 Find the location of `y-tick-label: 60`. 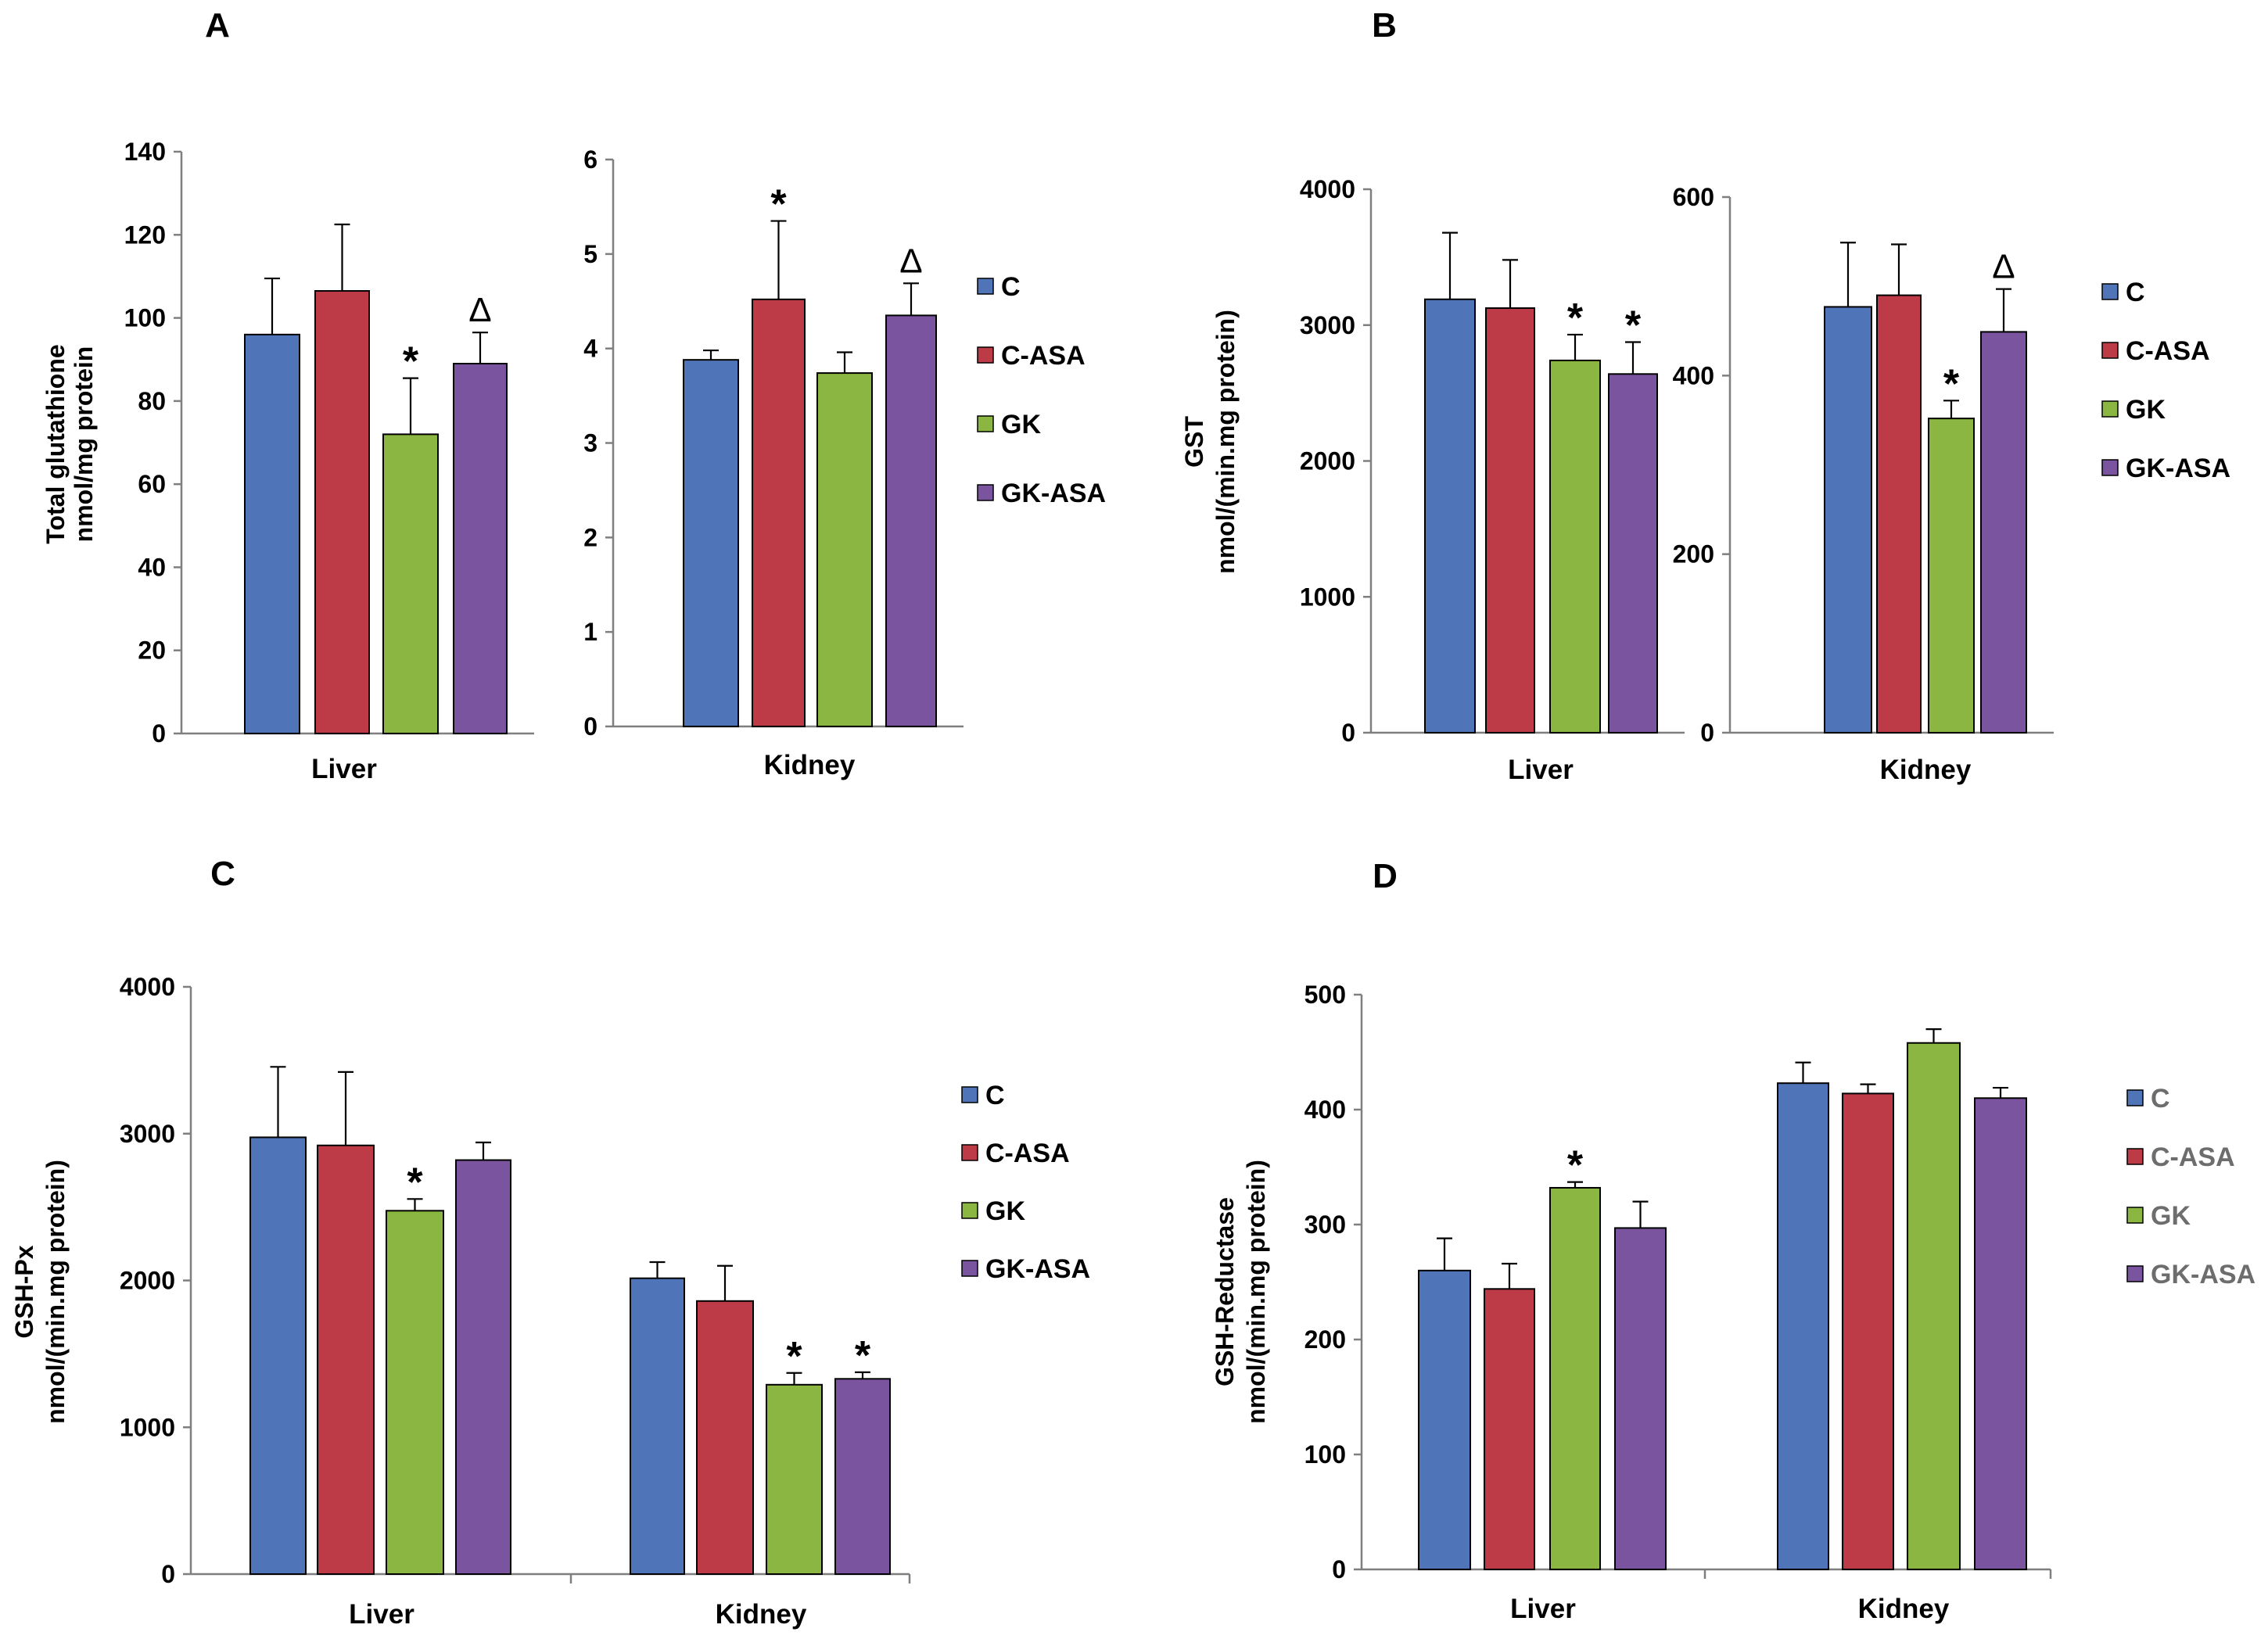

y-tick-label: 60 is located at coordinates (152, 484).